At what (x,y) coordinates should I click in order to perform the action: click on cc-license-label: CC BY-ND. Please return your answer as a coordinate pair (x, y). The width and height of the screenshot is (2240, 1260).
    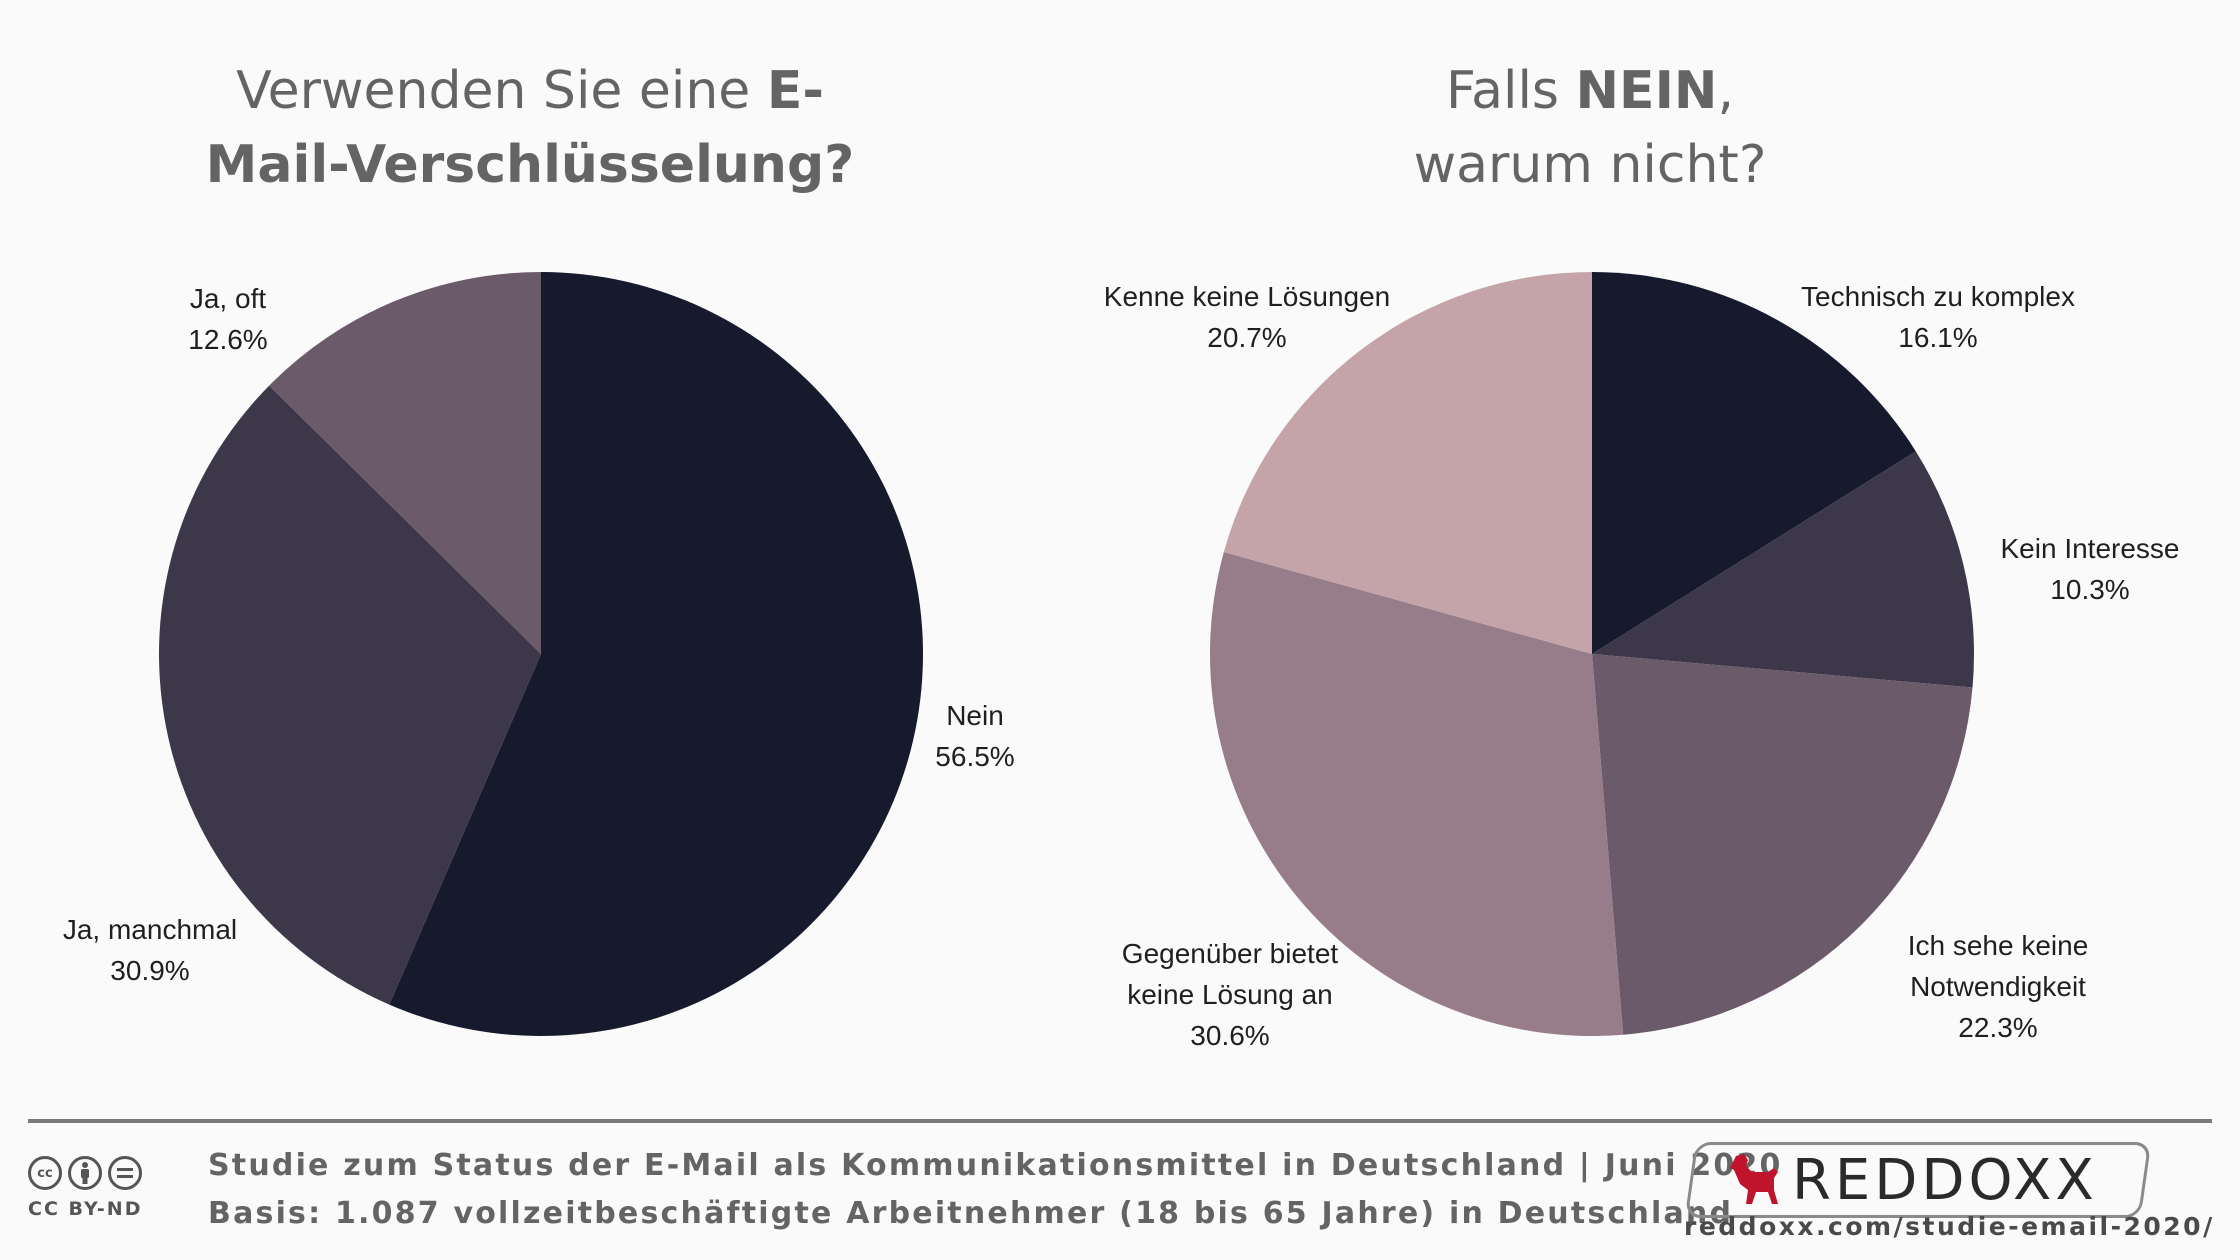
    Looking at the image, I should click on (85, 1209).